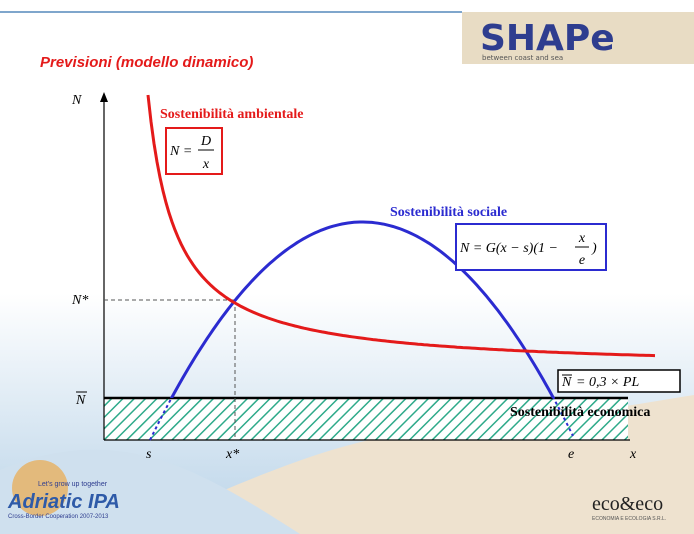  What do you see at coordinates (149, 454) in the screenshot?
I see `s-label: s` at bounding box center [149, 454].